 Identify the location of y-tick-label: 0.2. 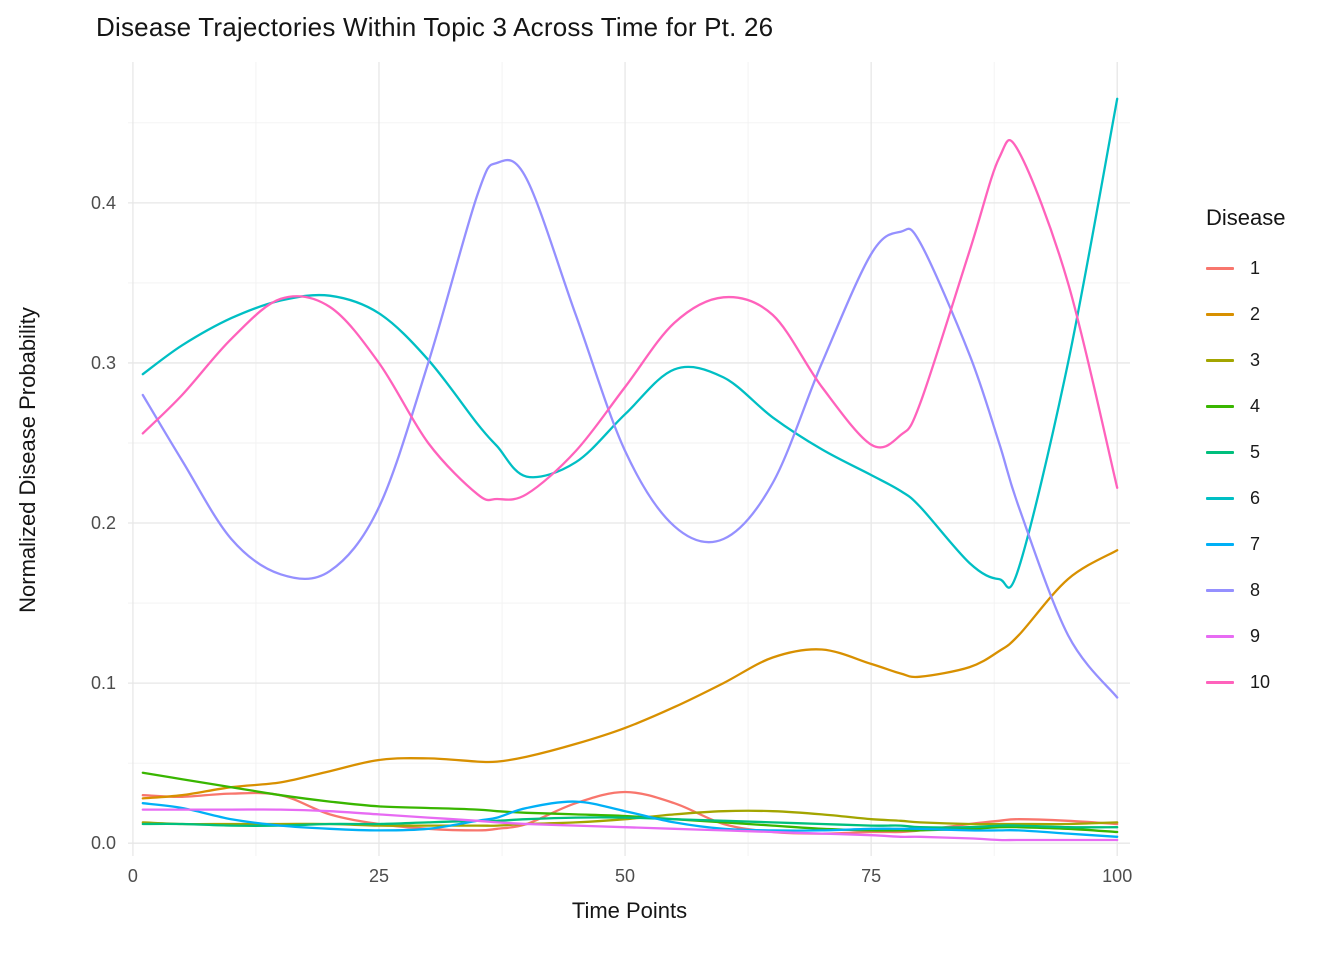
(103, 523).